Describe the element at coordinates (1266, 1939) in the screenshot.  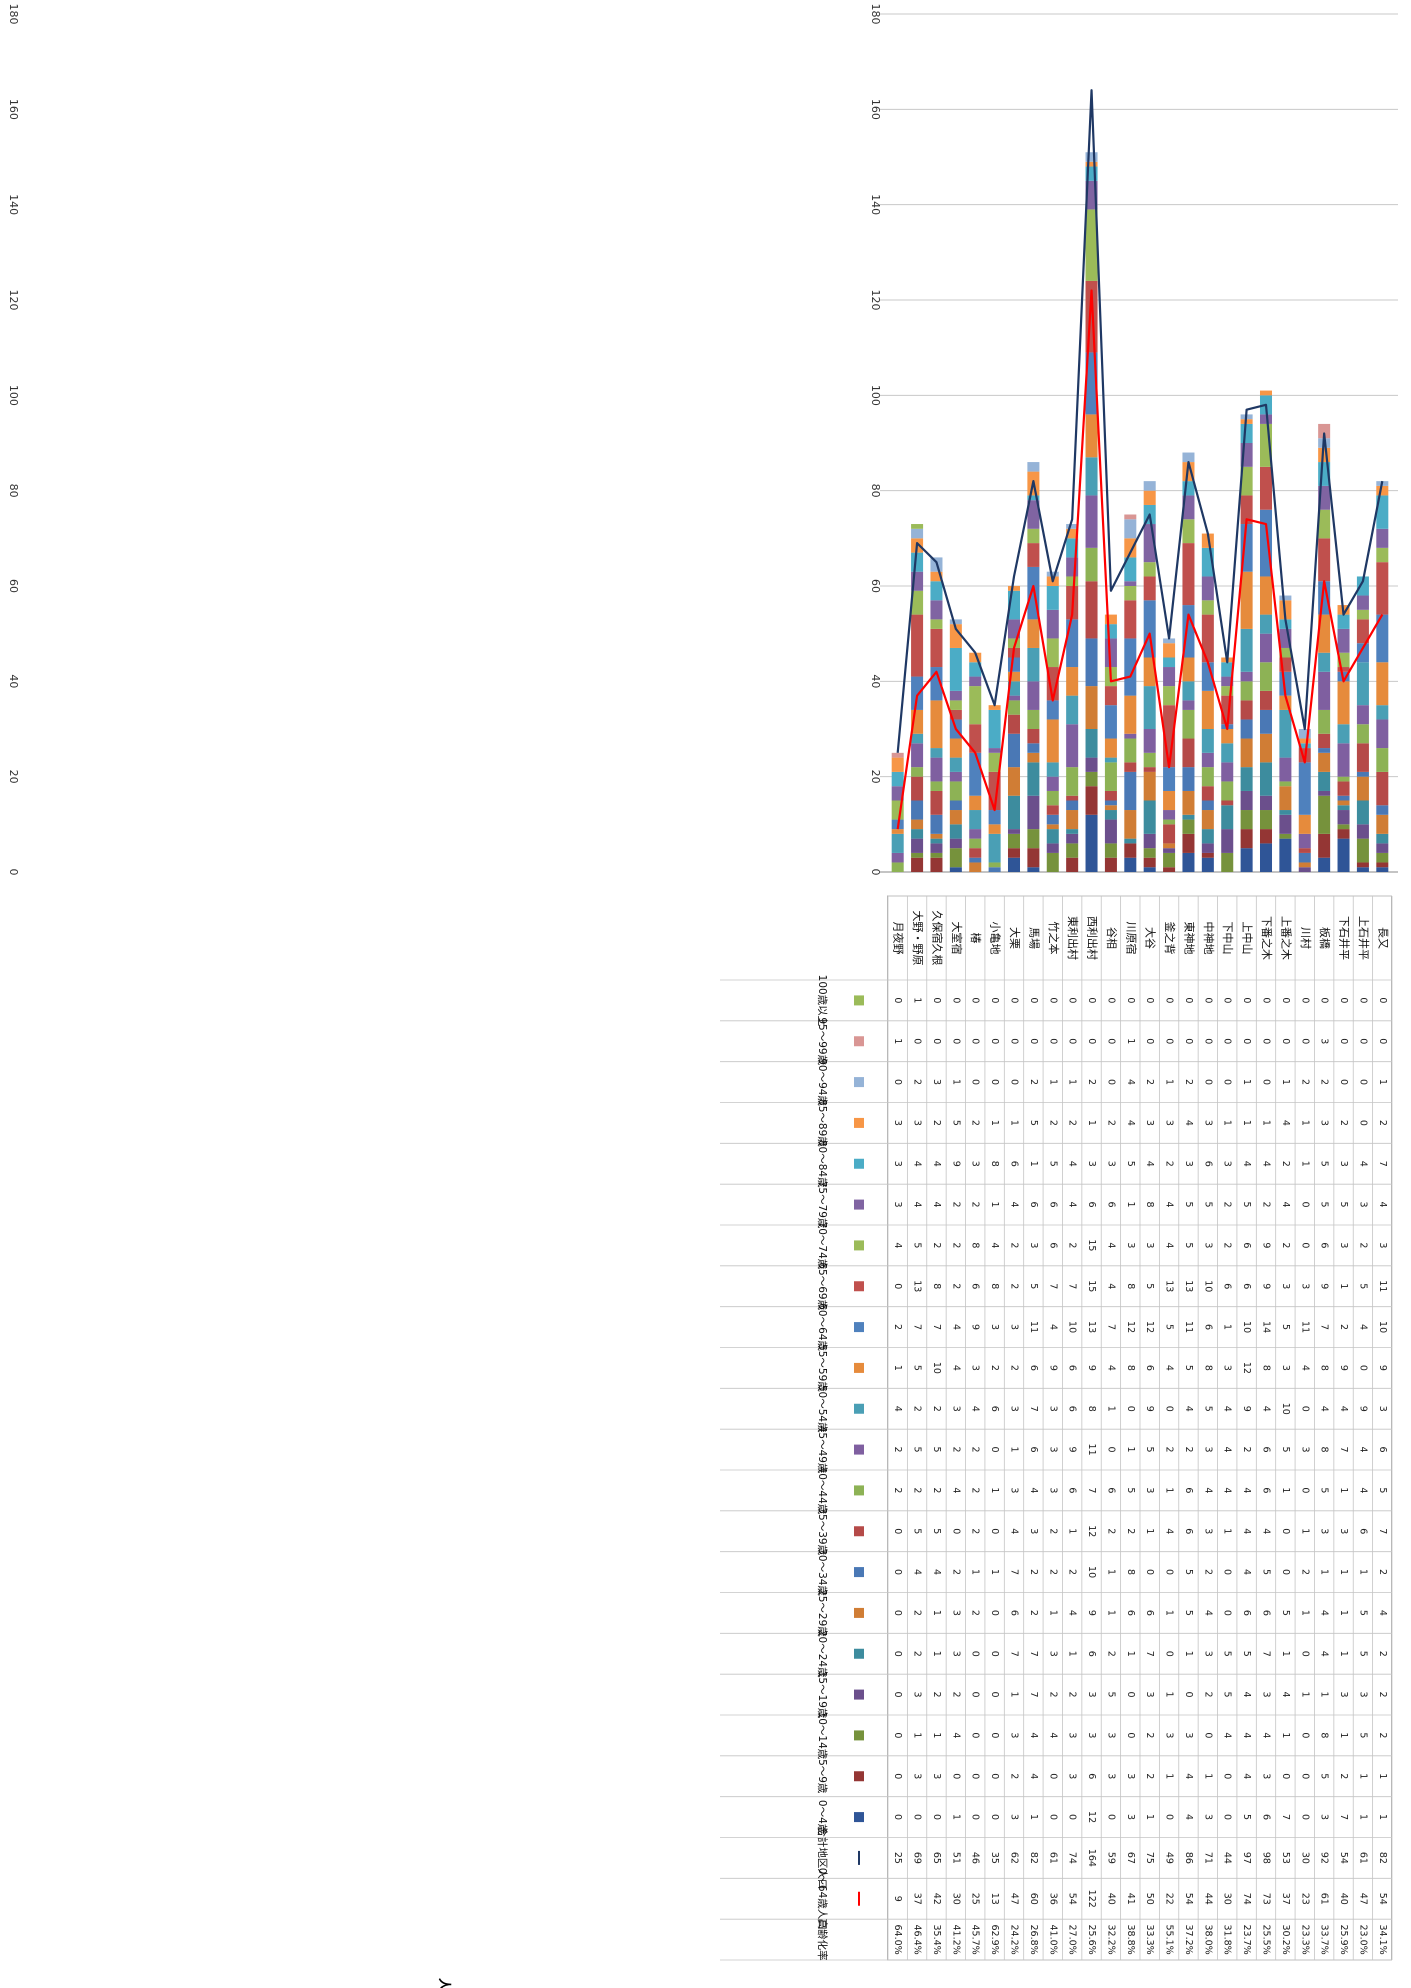
I see `table-cell: 25.5%` at that location.